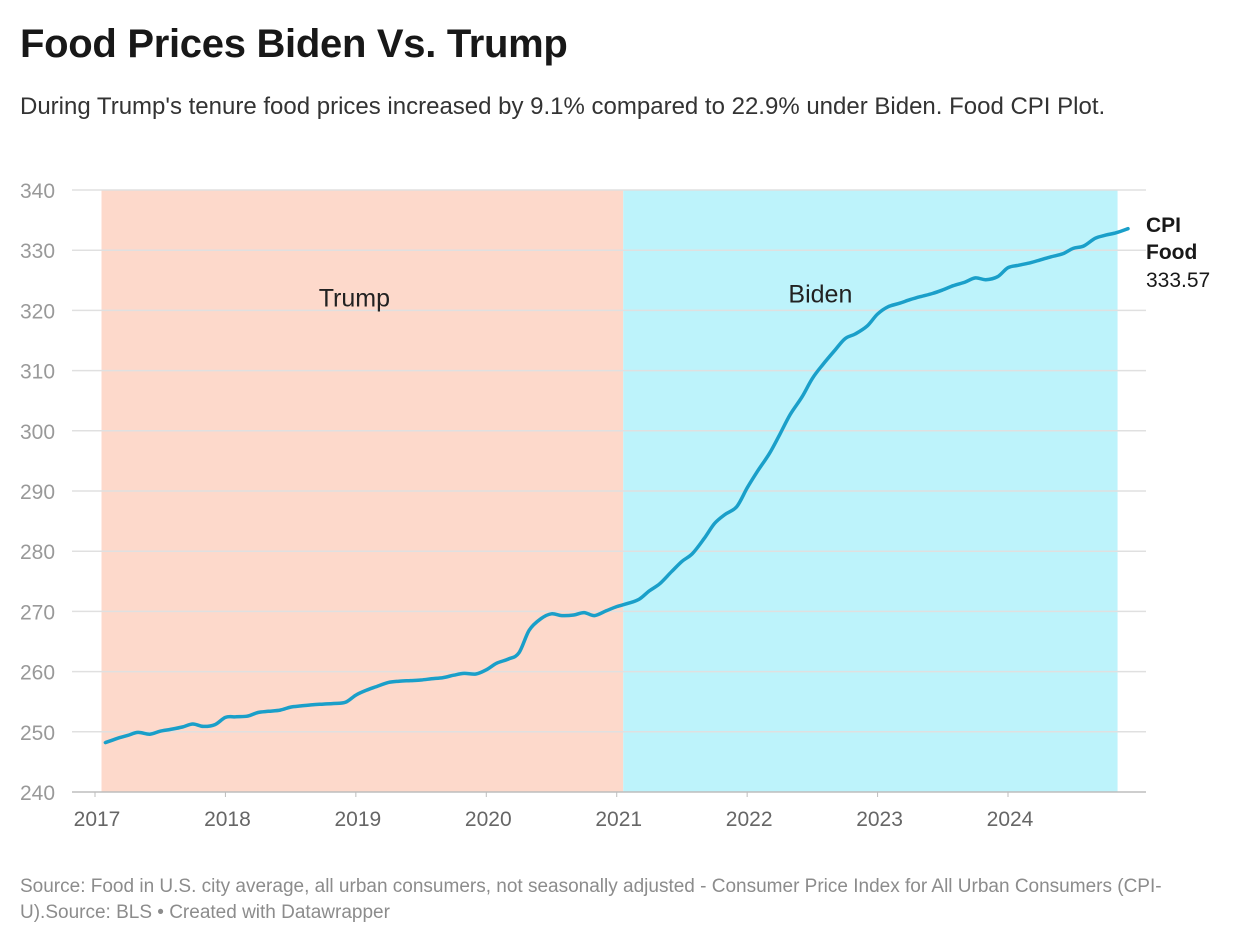 The width and height of the screenshot is (1240, 944). I want to click on x-tick-label: 2023, so click(879, 819).